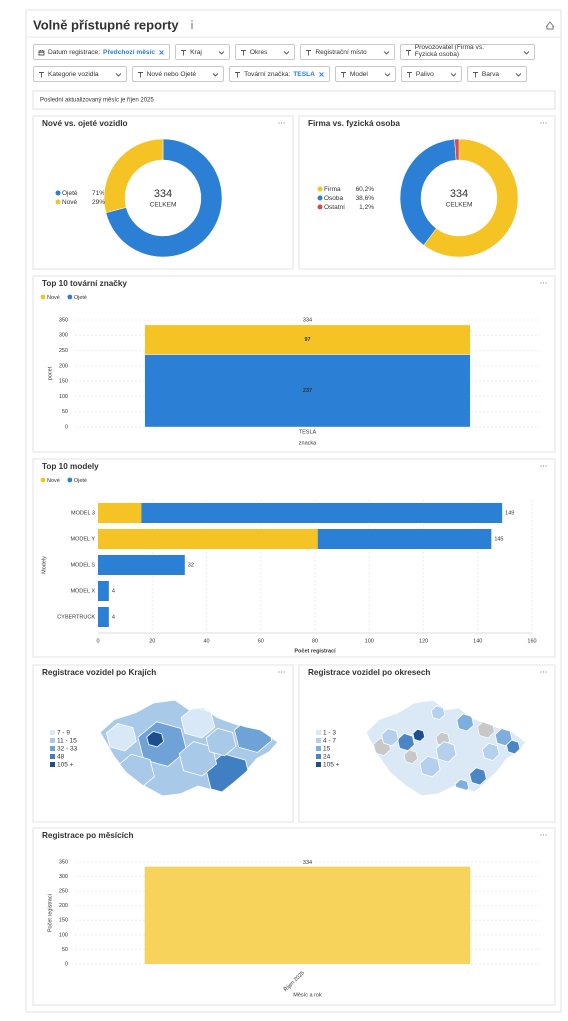 The image size is (568, 1021). I want to click on donut-total-label: CELKEM, so click(459, 205).